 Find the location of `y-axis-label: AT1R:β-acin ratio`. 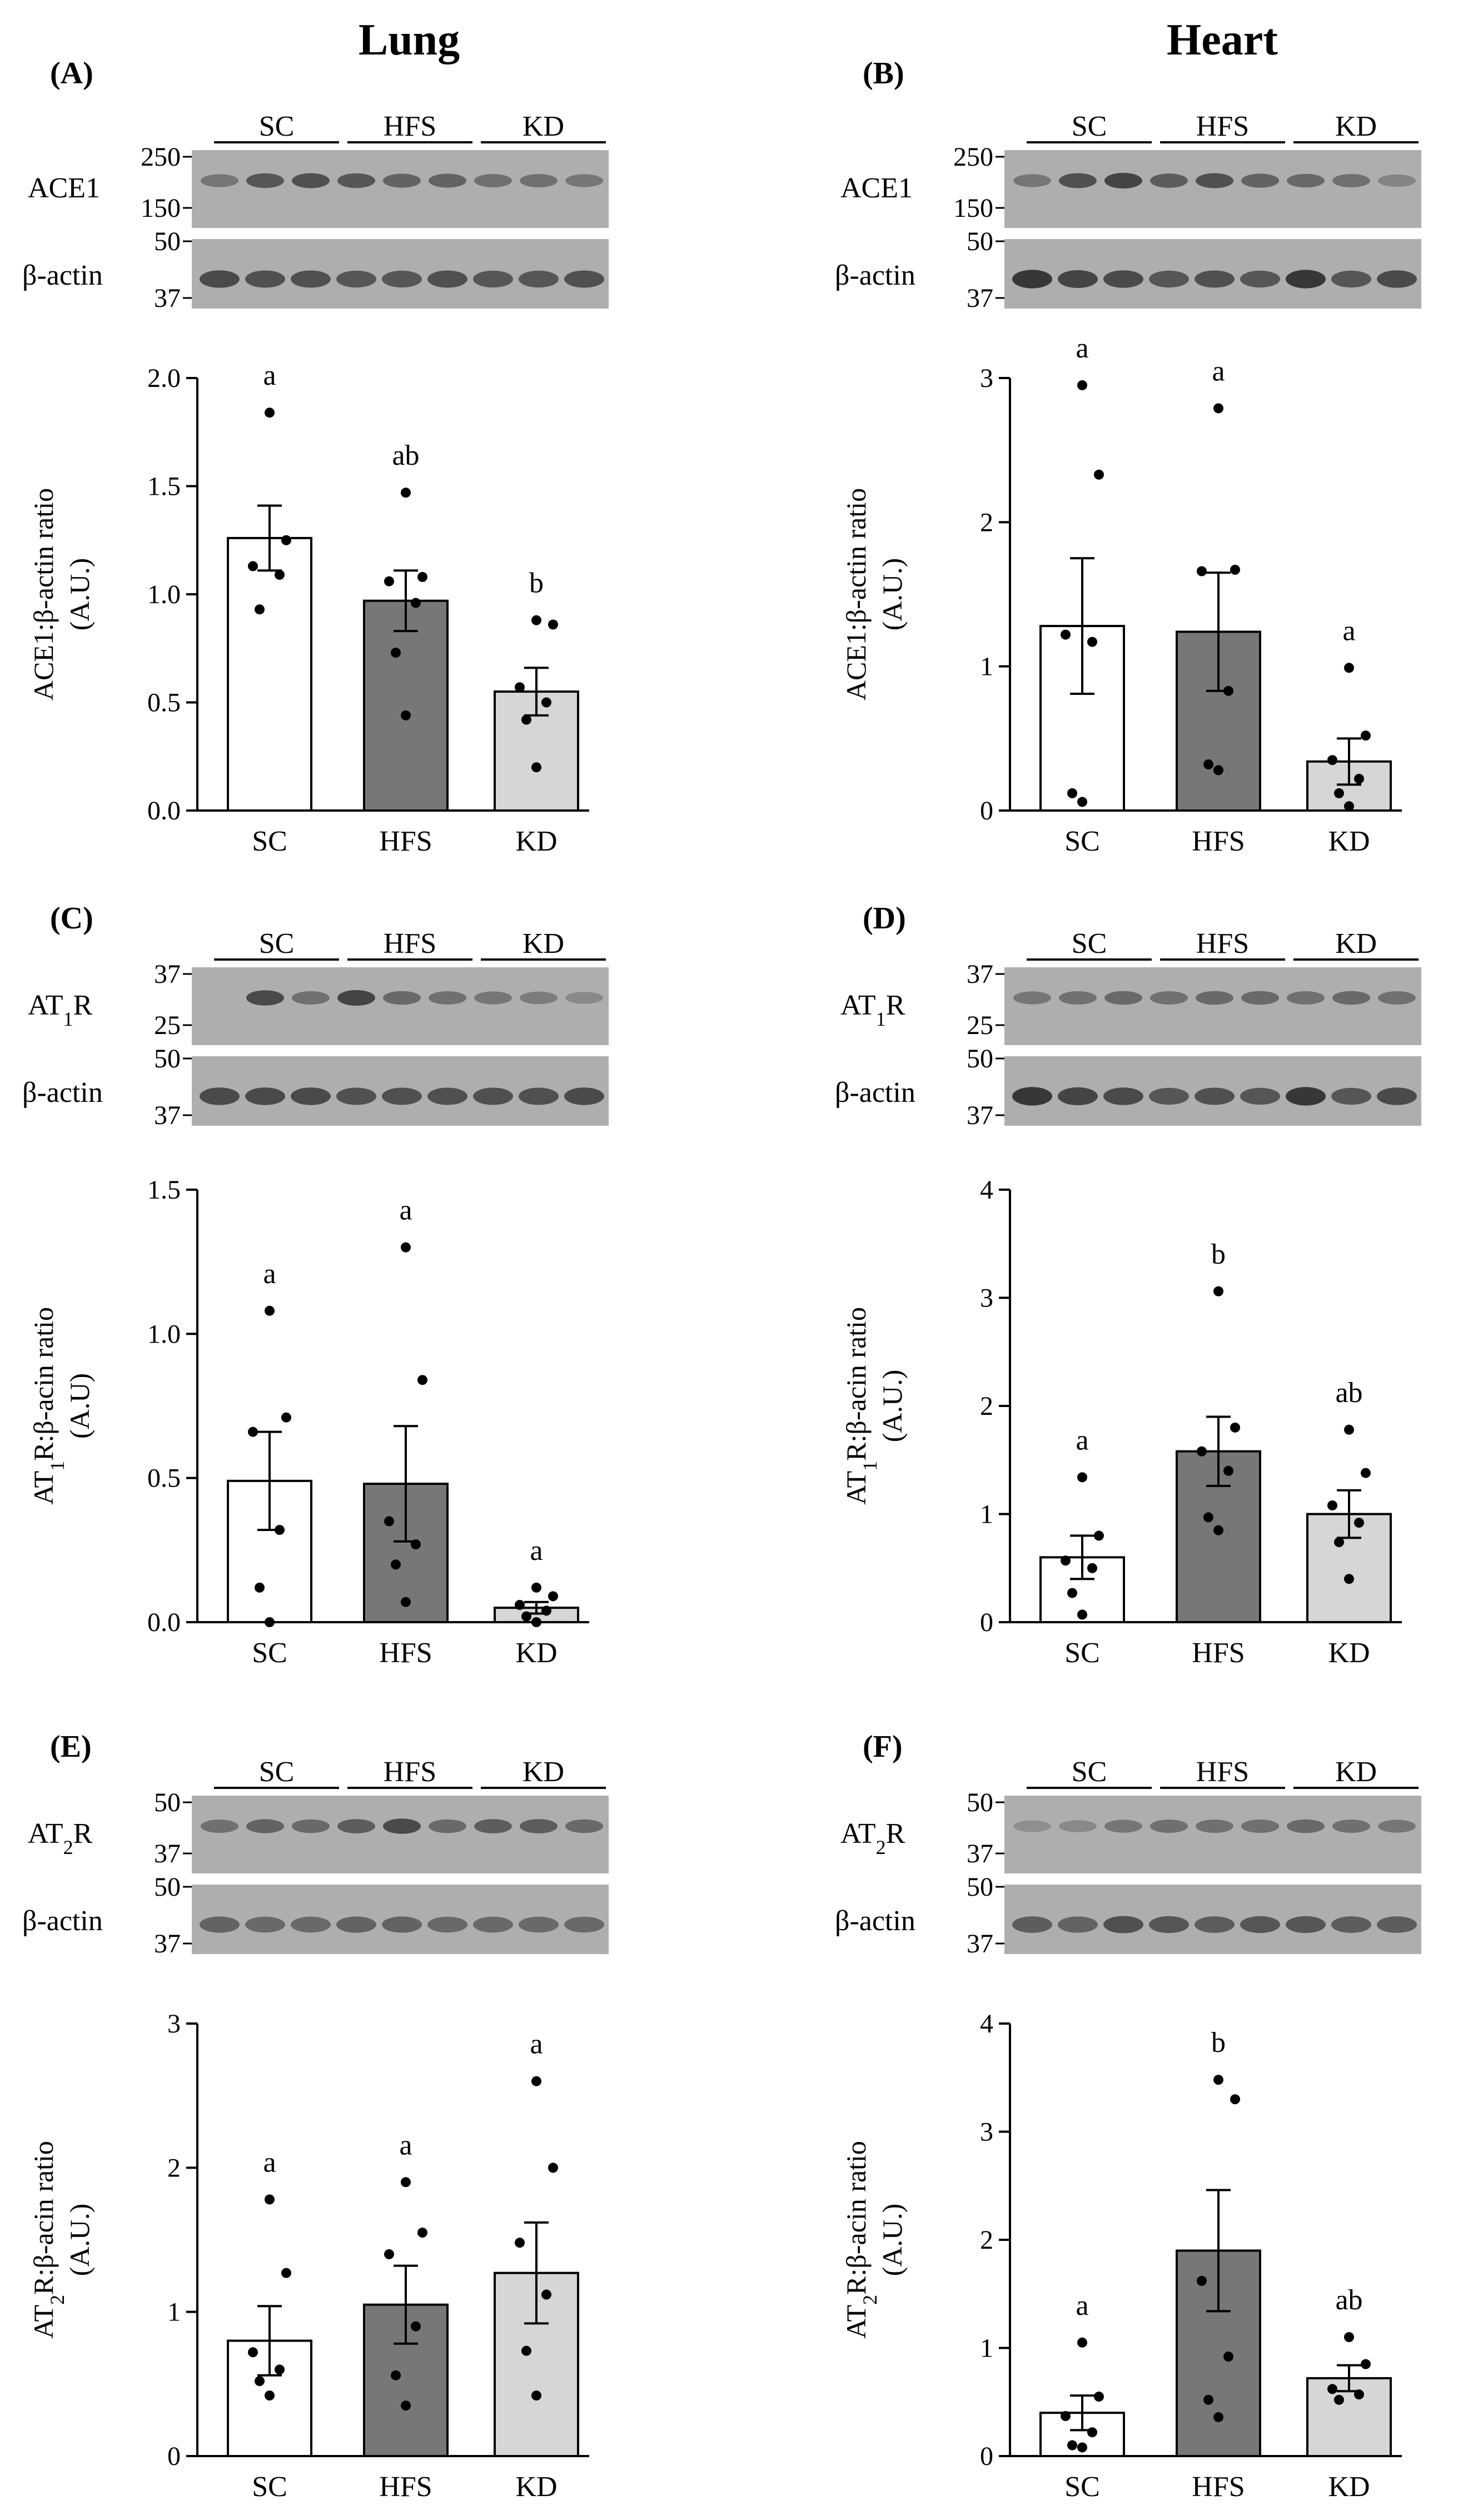

y-axis-label: AT1R:β-acin ratio is located at coordinates (861, 1406).